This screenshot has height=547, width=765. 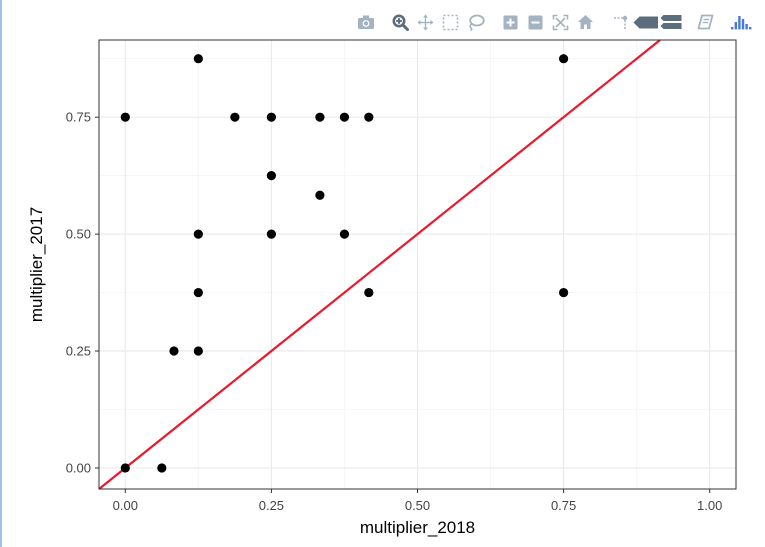 What do you see at coordinates (417, 527) in the screenshot?
I see `x-axis-title: multiplier_2018` at bounding box center [417, 527].